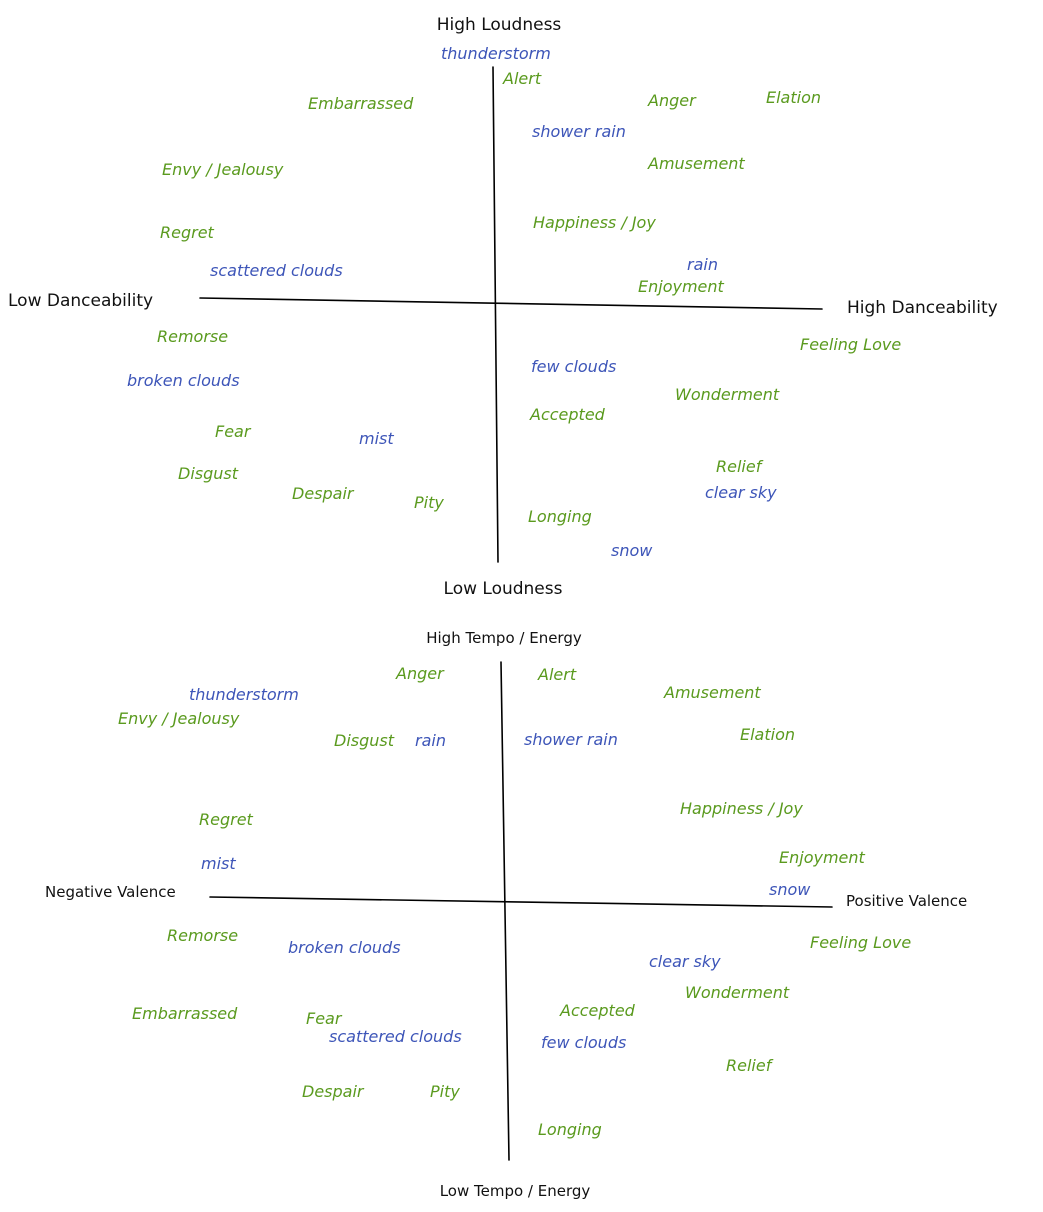 The width and height of the screenshot is (1043, 1212). I want to click on axis-label-bottom: Low Loudness, so click(503, 589).